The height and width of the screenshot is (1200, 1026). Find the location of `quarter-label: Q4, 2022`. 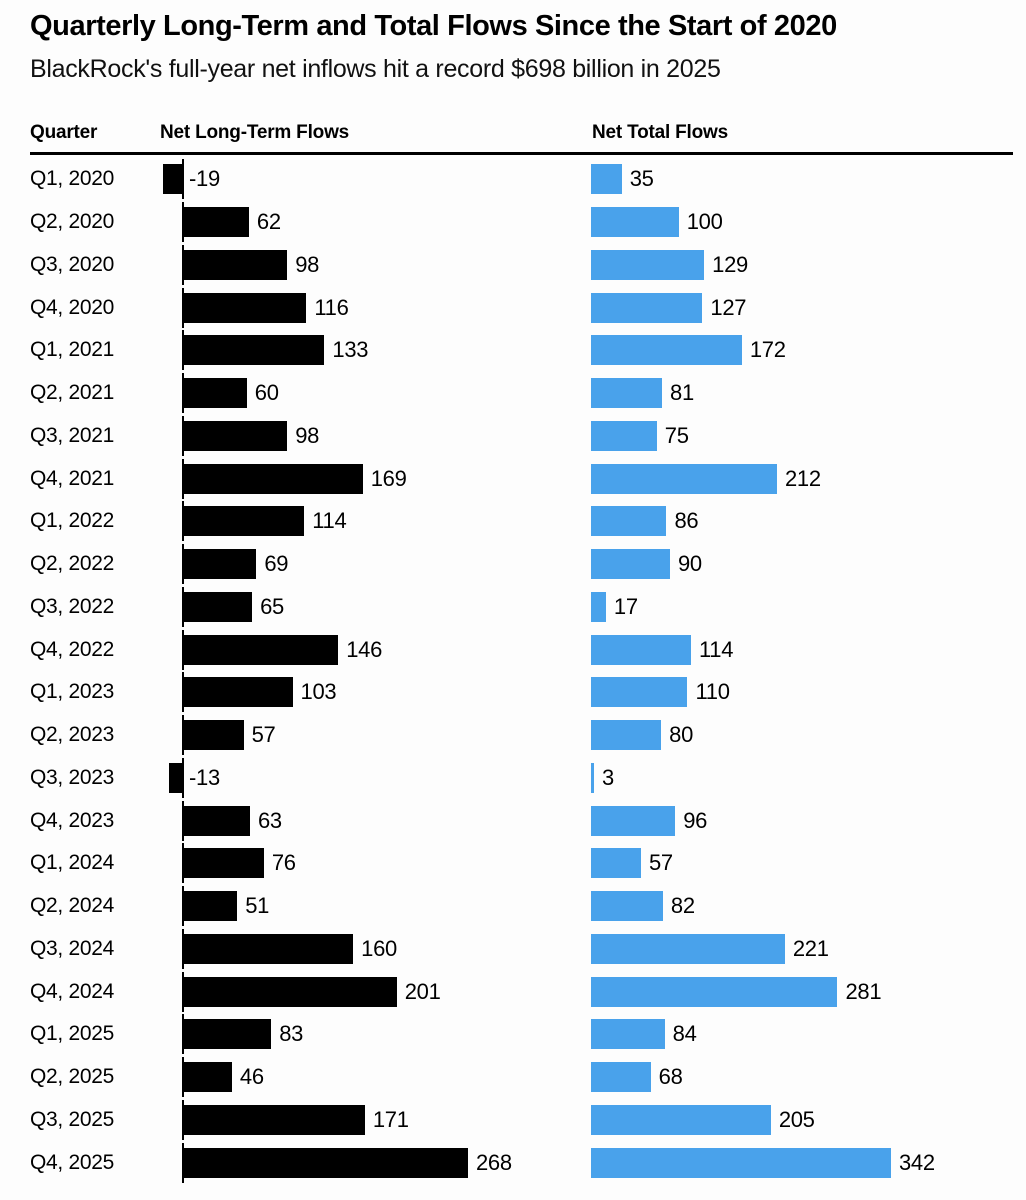

quarter-label: Q4, 2022 is located at coordinates (72, 649).